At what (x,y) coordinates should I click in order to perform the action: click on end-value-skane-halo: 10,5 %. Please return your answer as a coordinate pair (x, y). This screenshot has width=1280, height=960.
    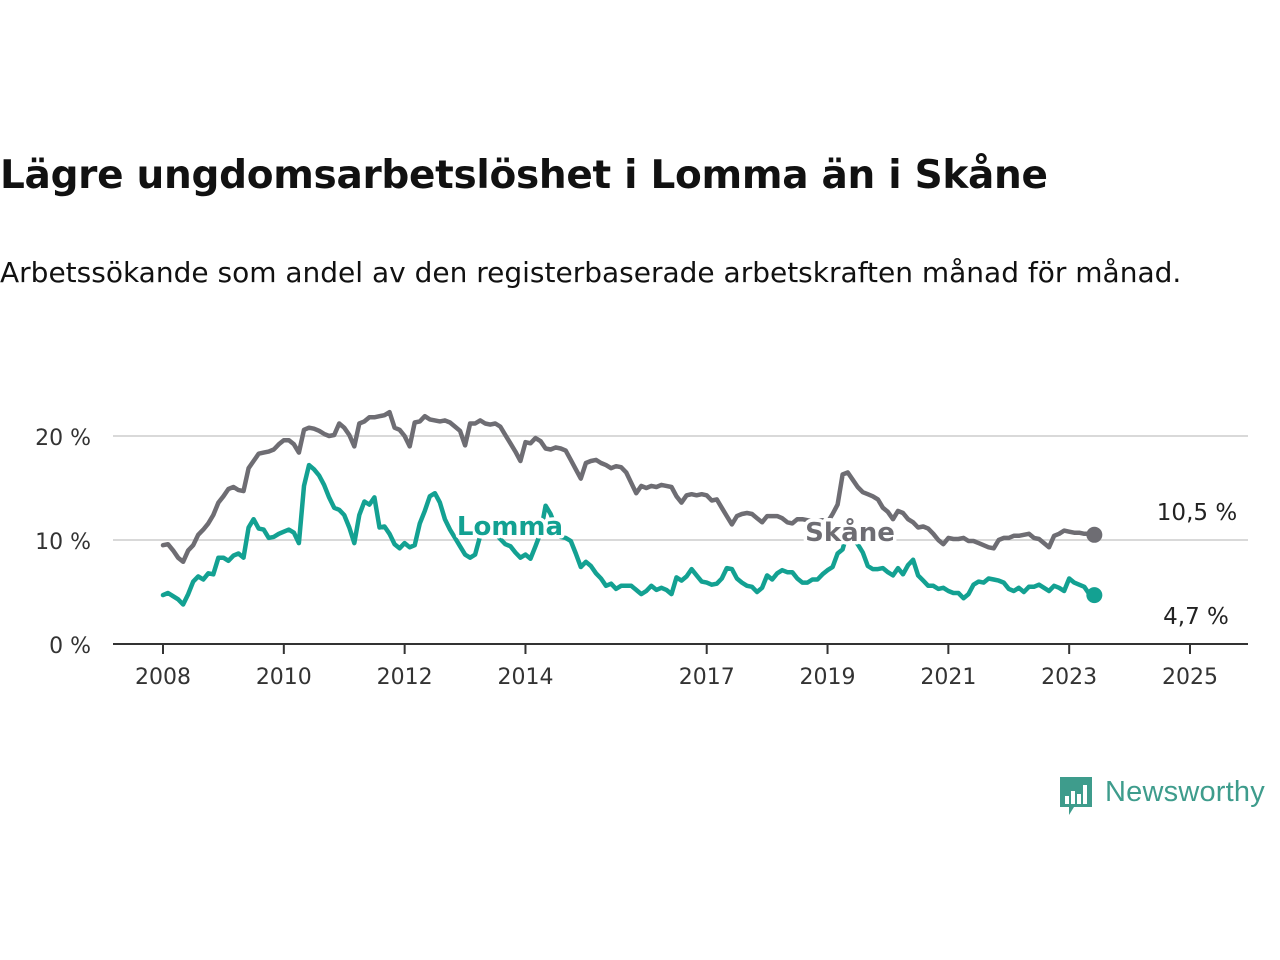
    Looking at the image, I should click on (1197, 513).